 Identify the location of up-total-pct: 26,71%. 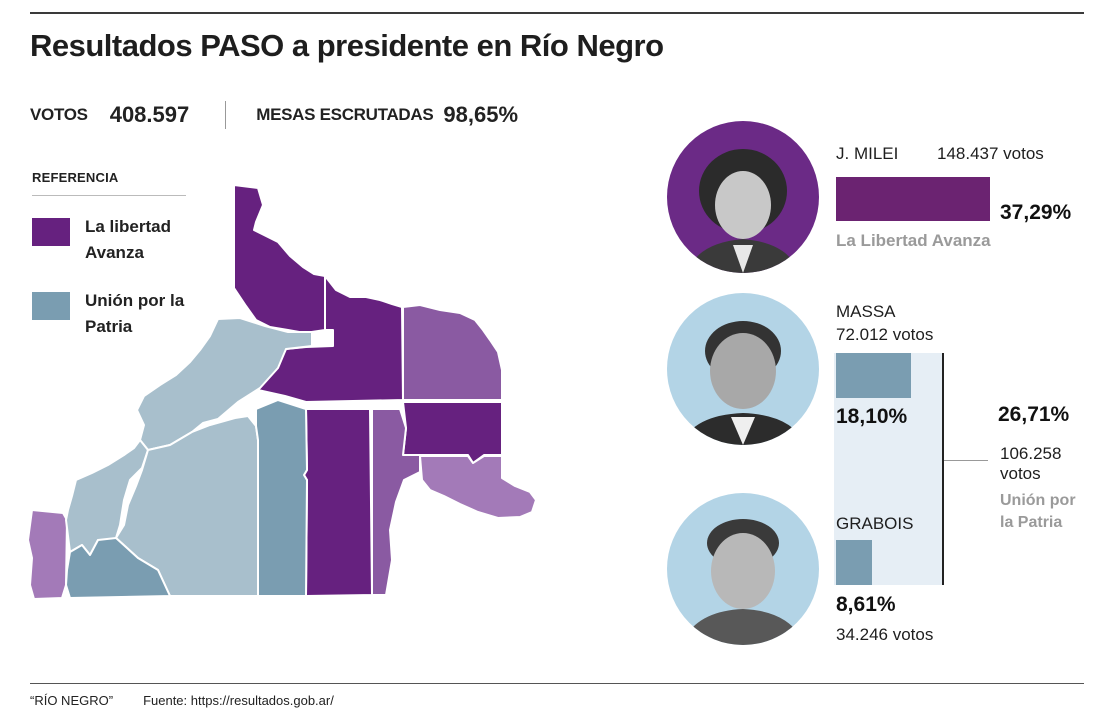
(1034, 414).